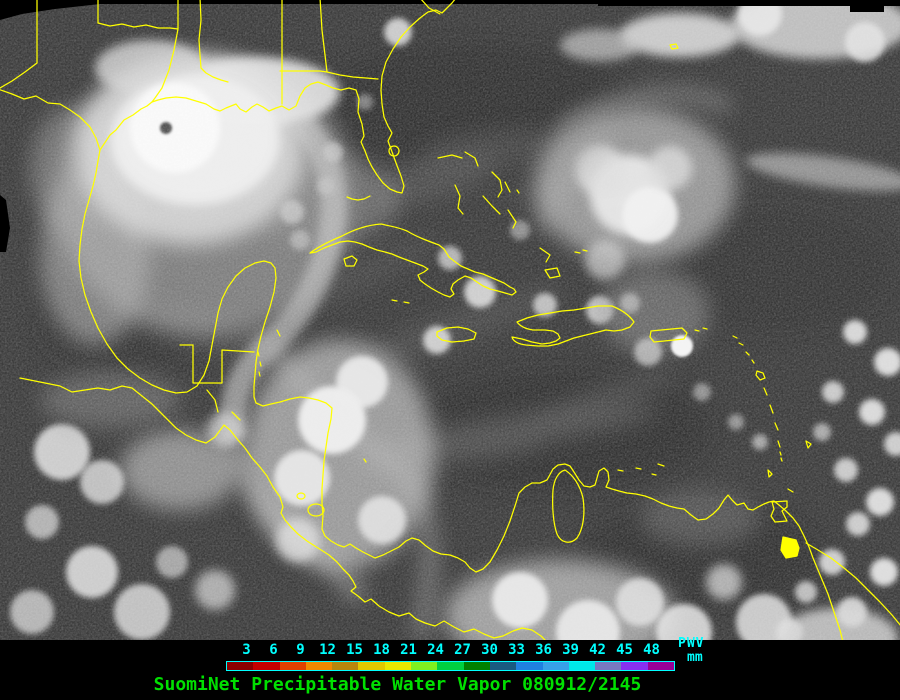  What do you see at coordinates (408, 650) in the screenshot?
I see `colorbar-tick-label: 21` at bounding box center [408, 650].